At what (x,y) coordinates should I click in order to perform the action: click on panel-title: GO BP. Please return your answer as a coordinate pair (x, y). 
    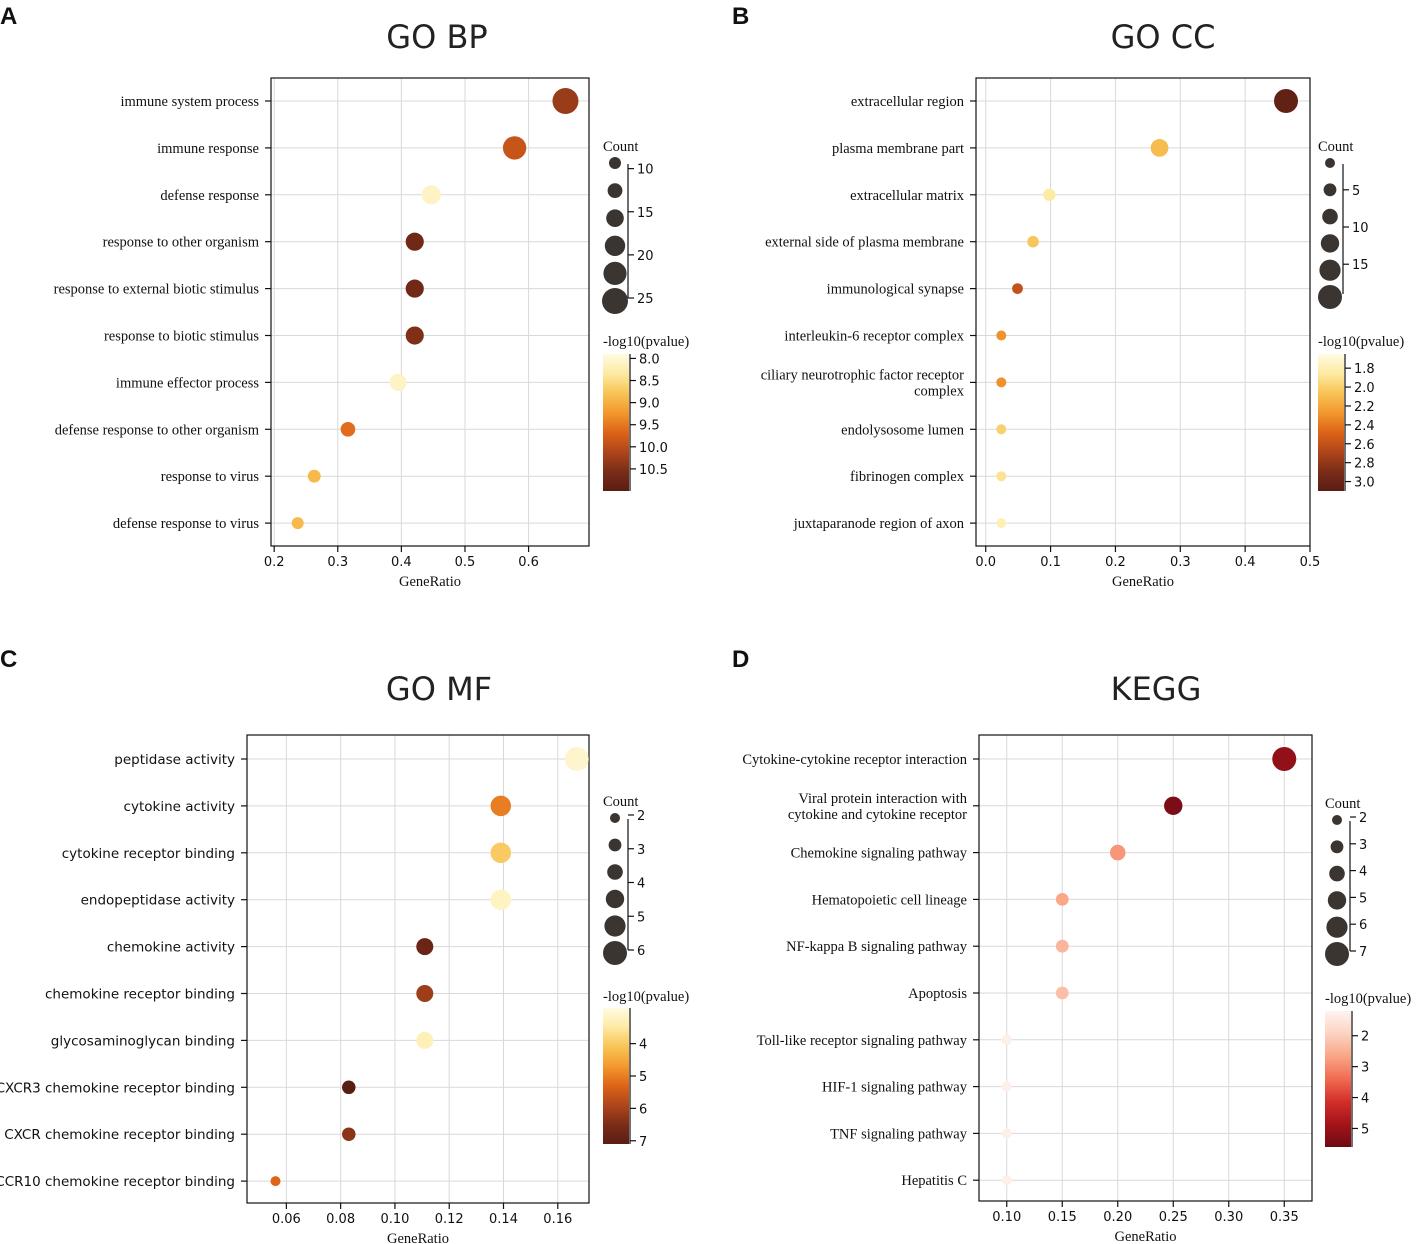
    Looking at the image, I should click on (436, 37).